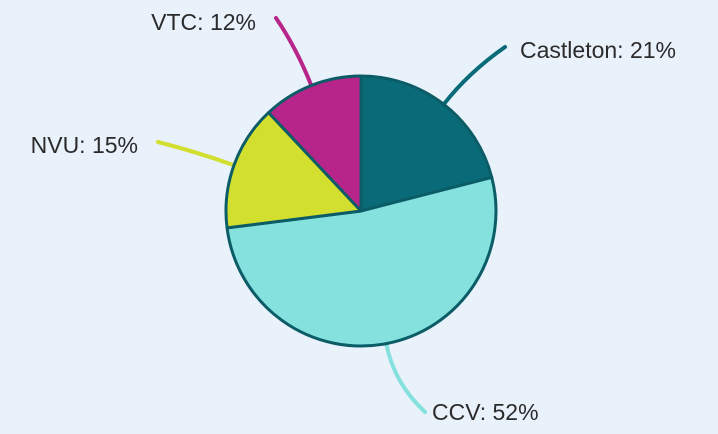 The width and height of the screenshot is (718, 434). Describe the element at coordinates (203, 22) in the screenshot. I see `data-label: VTC: 12%` at that location.